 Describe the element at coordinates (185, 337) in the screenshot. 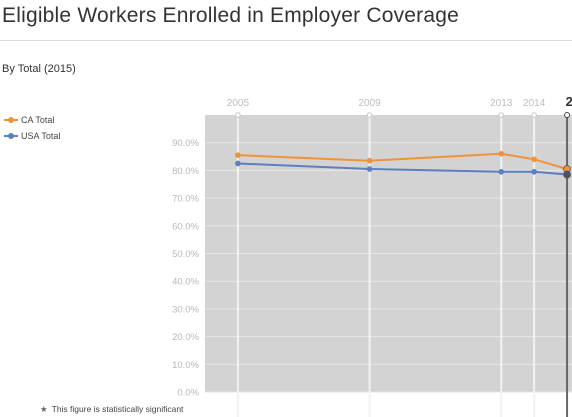

I see `y-tick-label: 20.0%` at that location.